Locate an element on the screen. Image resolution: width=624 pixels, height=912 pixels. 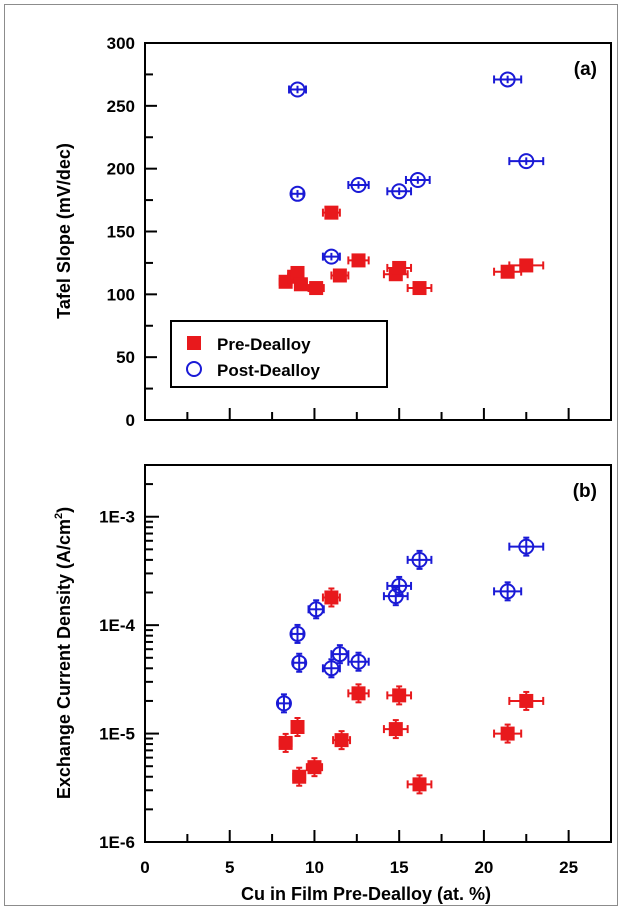
y-axis-label-b-main: Exchange Current Density (A/cm is located at coordinates (64, 659).